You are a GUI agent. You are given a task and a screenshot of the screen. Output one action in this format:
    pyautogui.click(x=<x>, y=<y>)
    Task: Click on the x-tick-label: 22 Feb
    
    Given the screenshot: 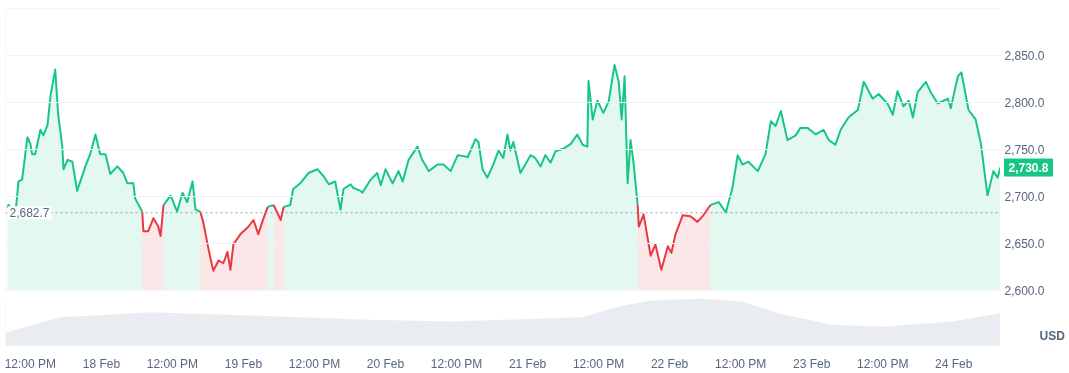 What is the action you would take?
    pyautogui.click(x=669, y=363)
    